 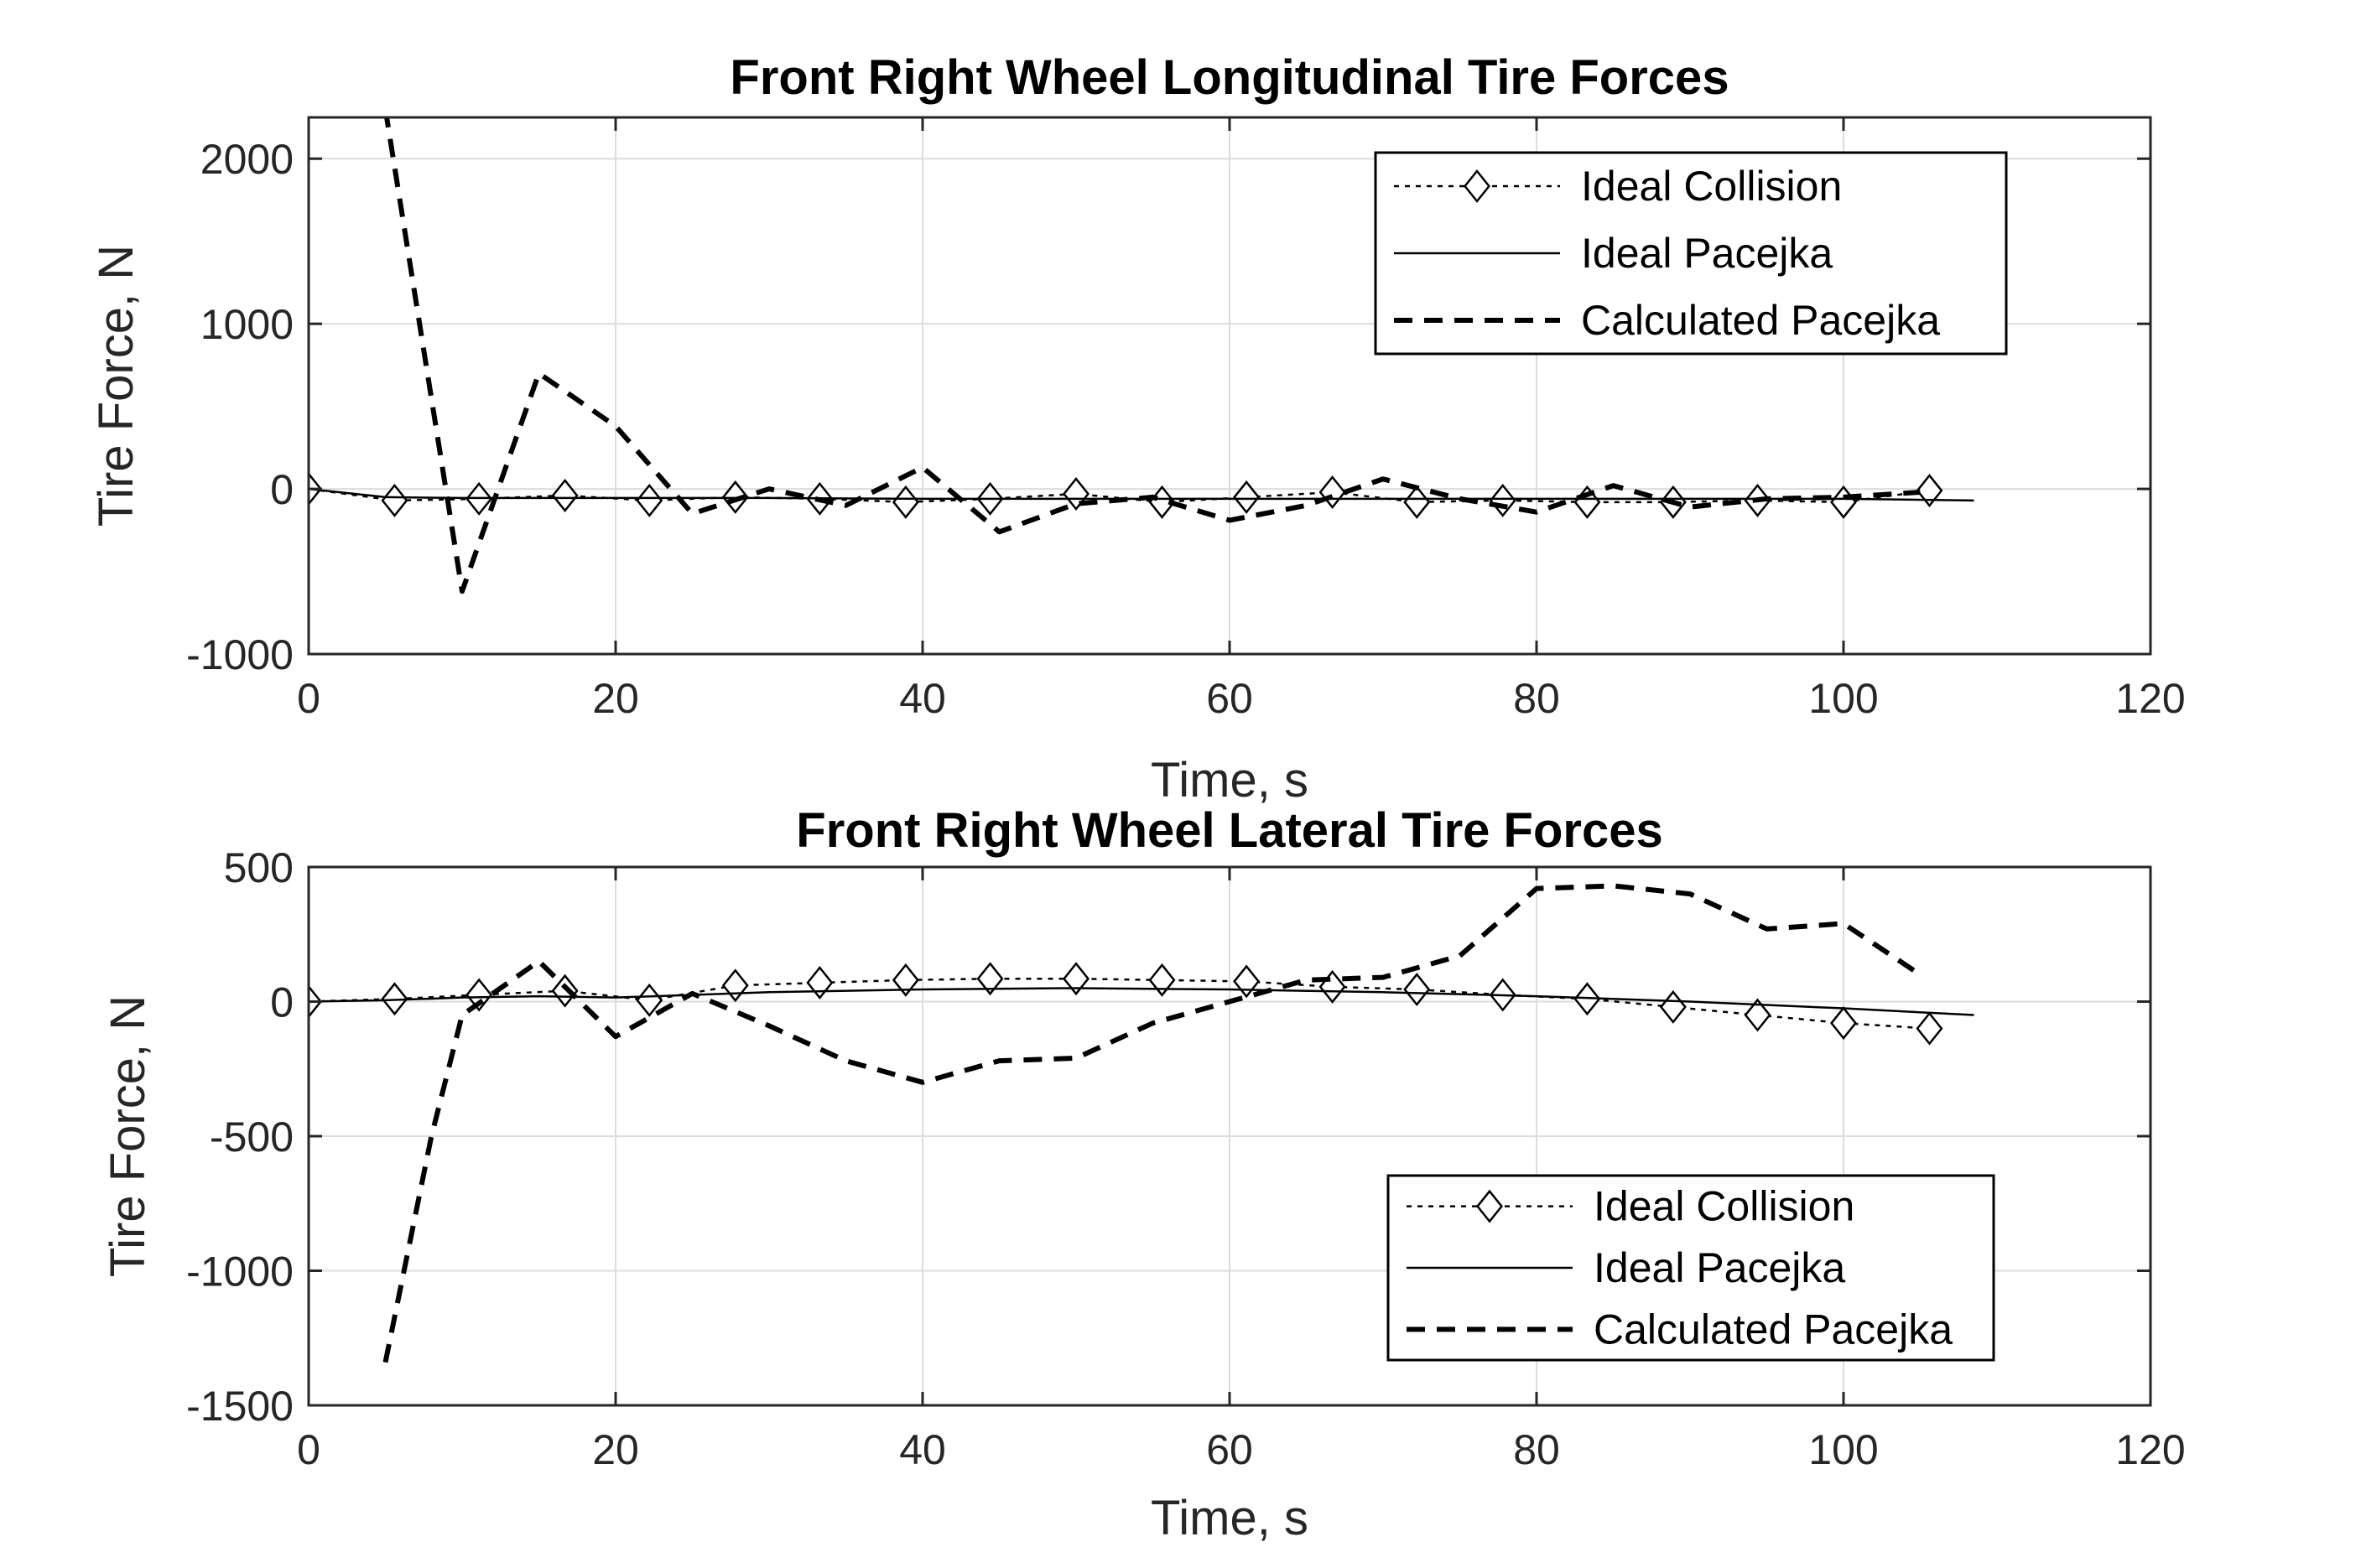 What do you see at coordinates (252, 1137) in the screenshot?
I see `y-tick-label: -500` at bounding box center [252, 1137].